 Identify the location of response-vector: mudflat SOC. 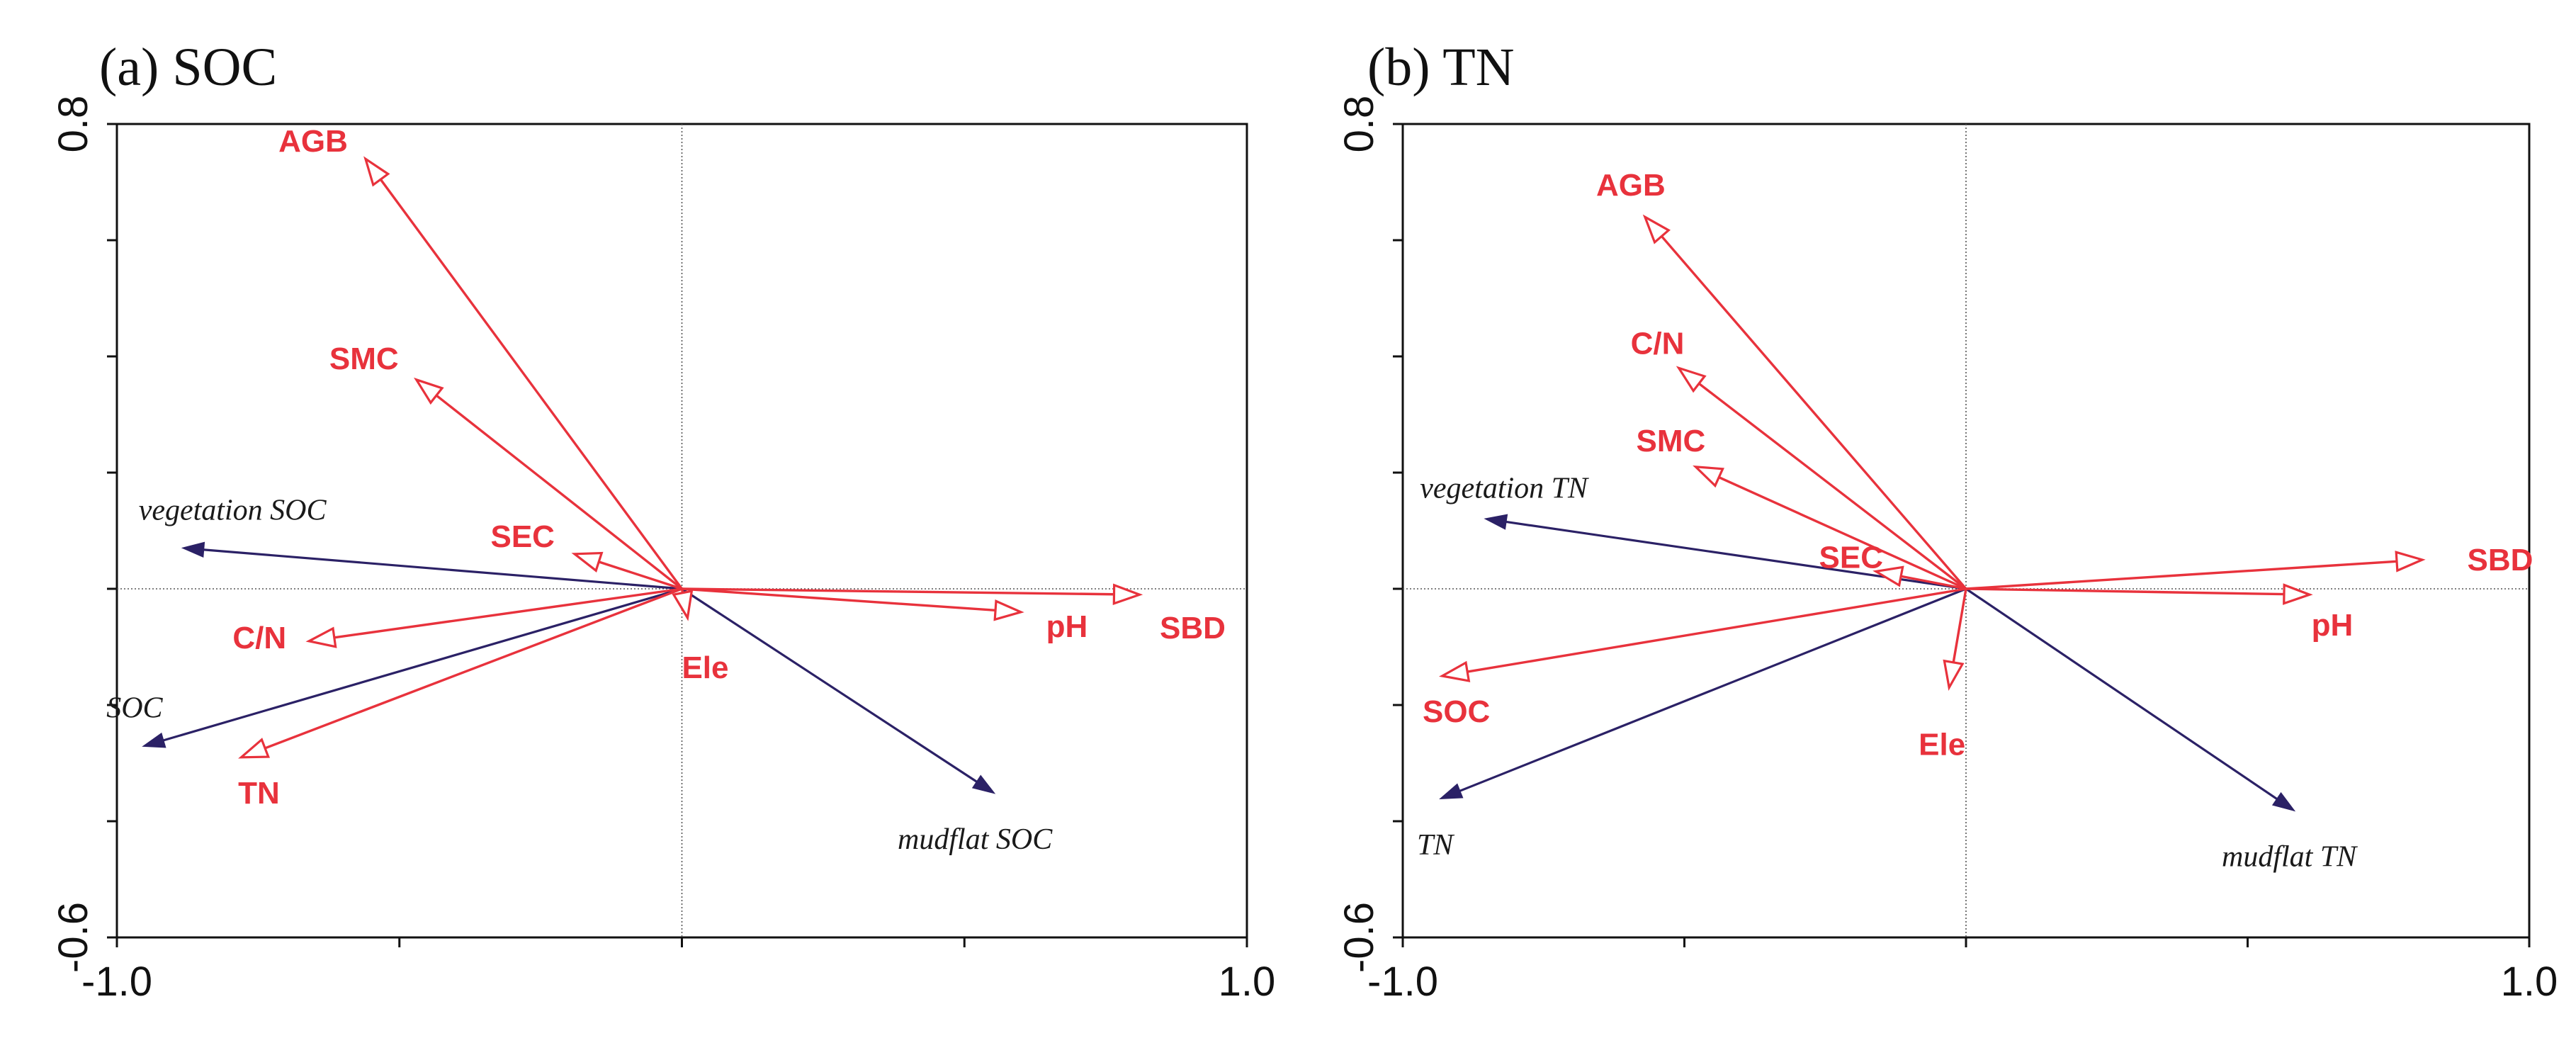
(867, 721).